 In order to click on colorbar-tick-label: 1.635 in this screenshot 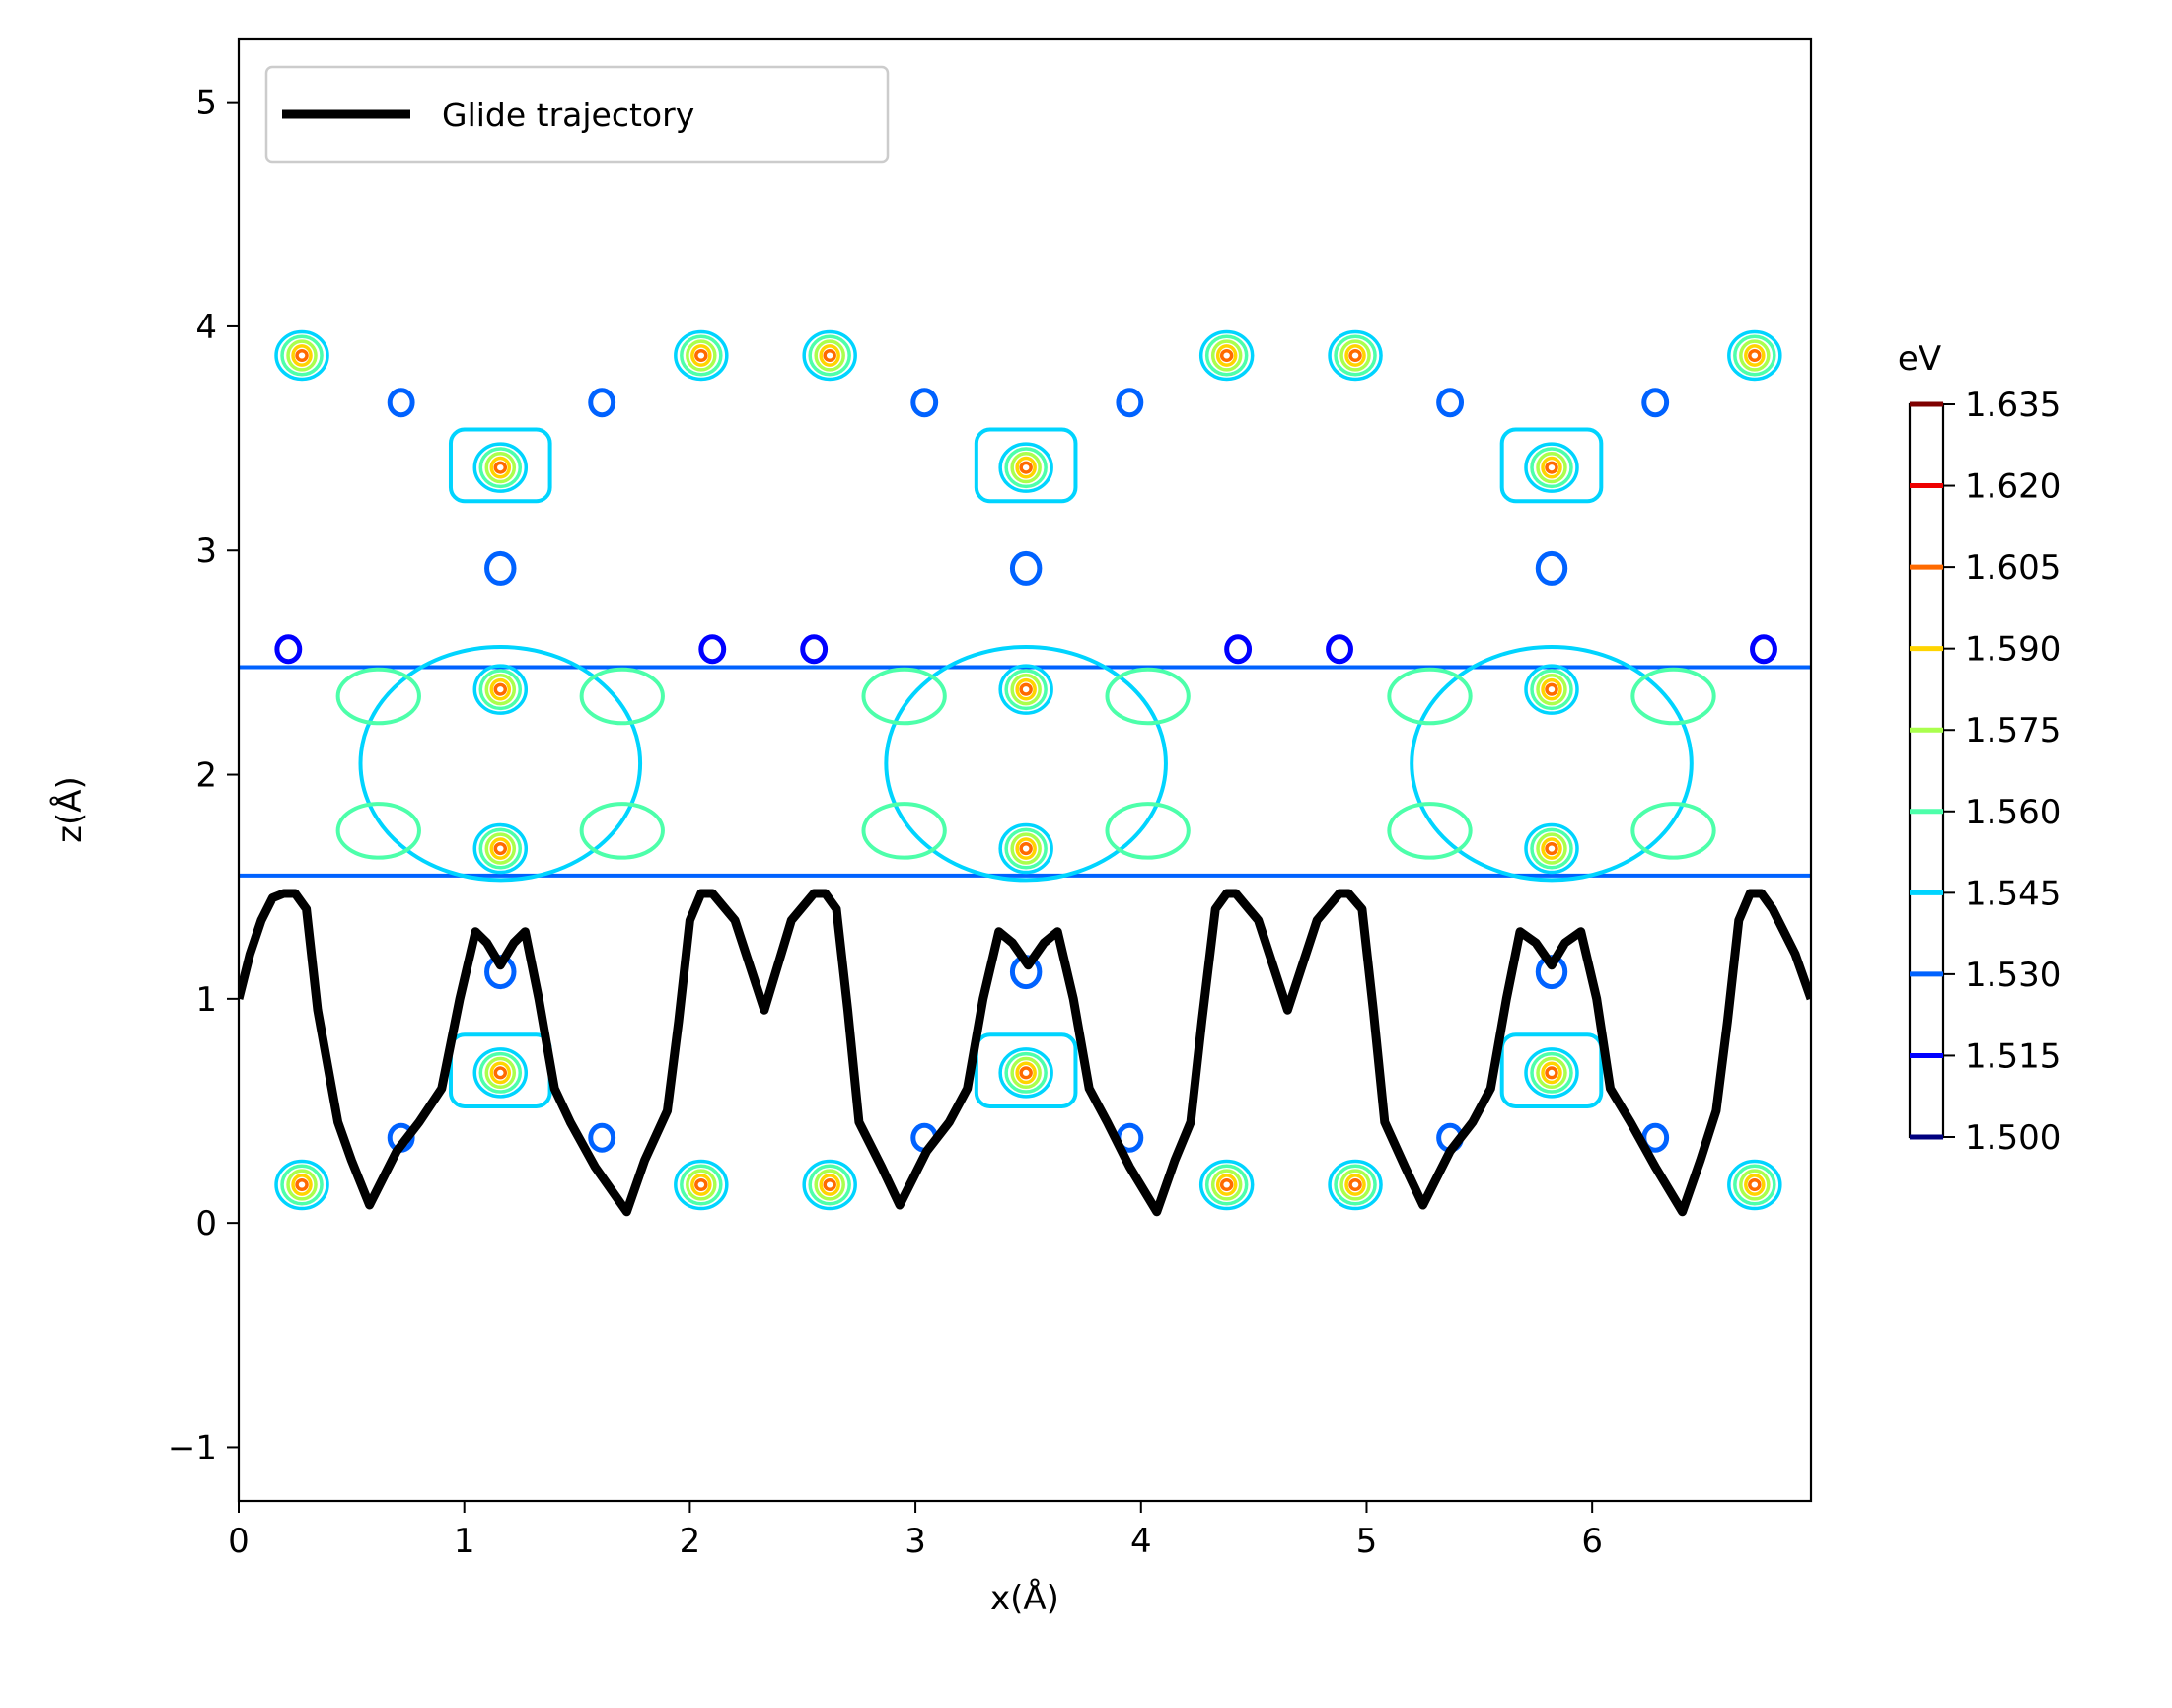, I will do `click(2013, 405)`.